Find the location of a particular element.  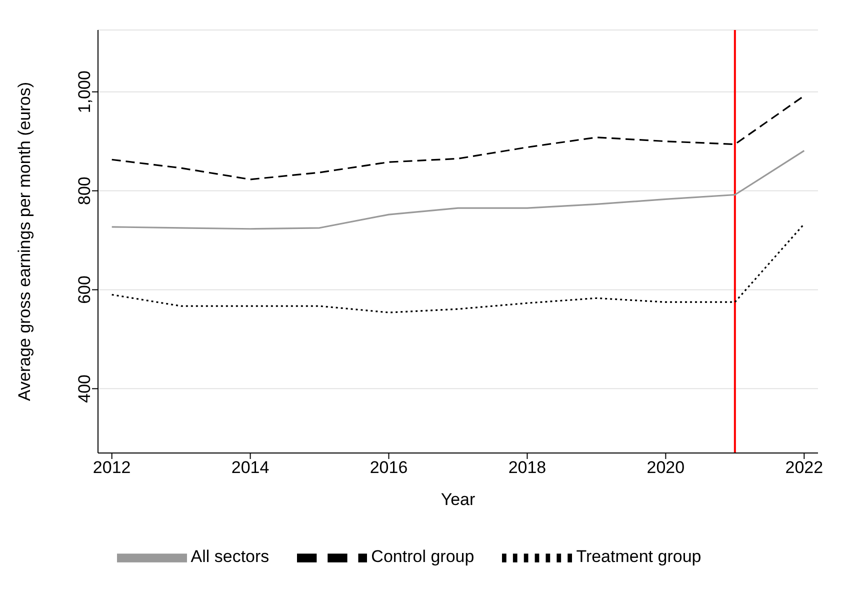

x-tick-label: 2020 is located at coordinates (665, 468).